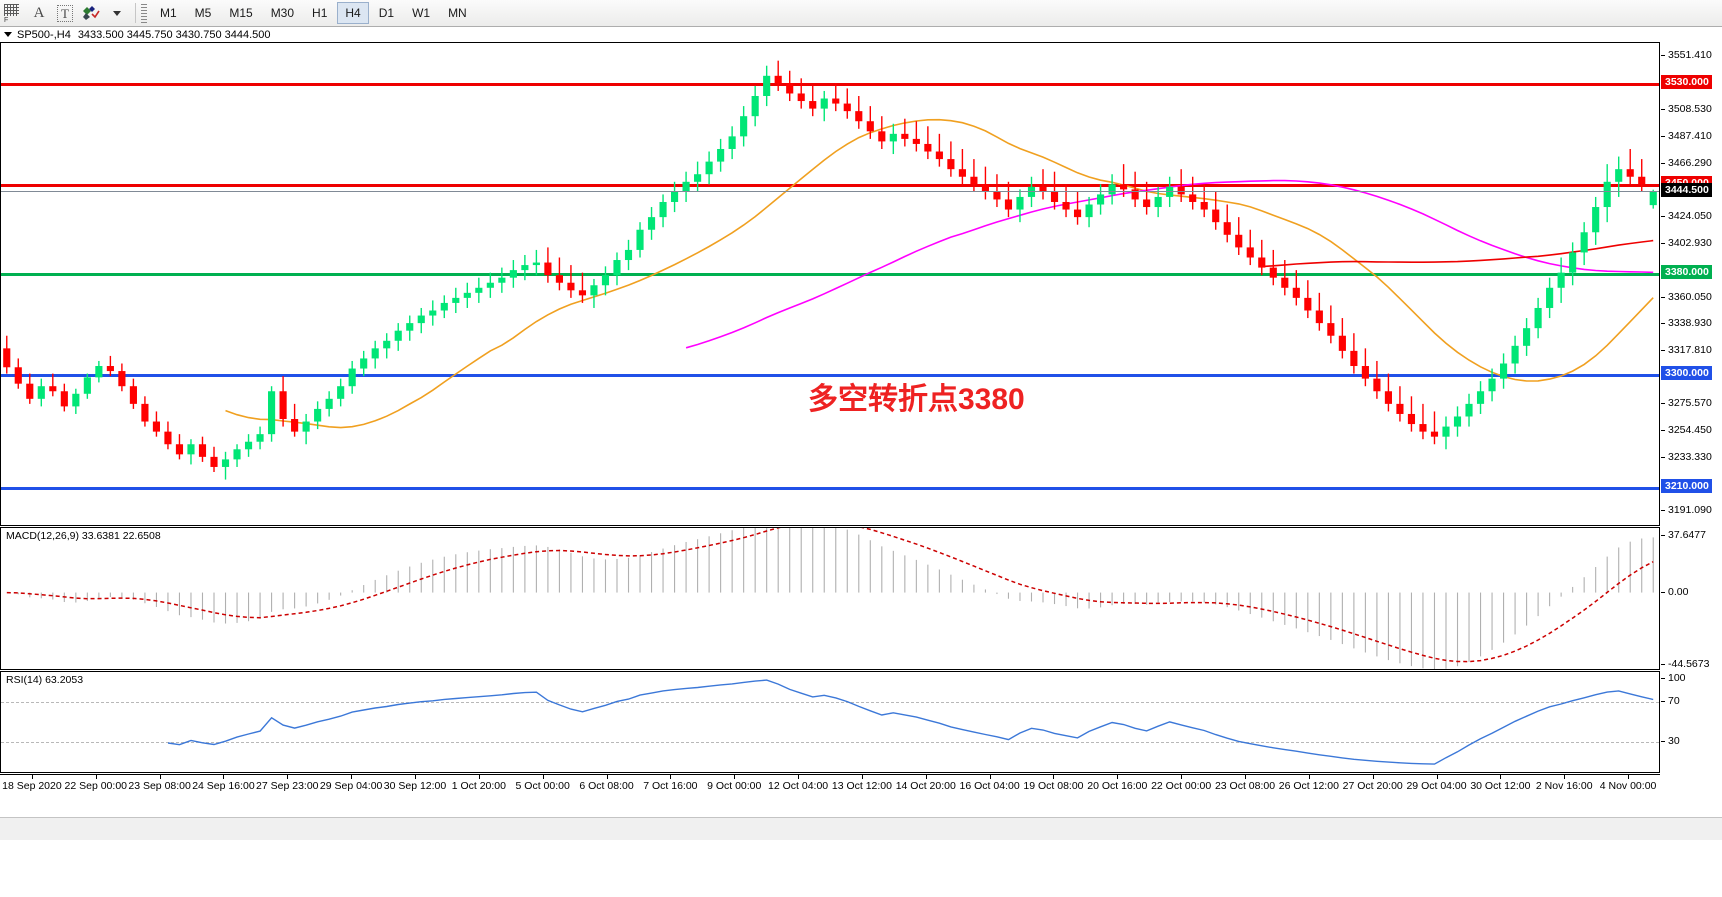  What do you see at coordinates (174, 34) in the screenshot?
I see `symbol-ohlc-values: 3433.500 3445.750 3430.750 3444.500` at bounding box center [174, 34].